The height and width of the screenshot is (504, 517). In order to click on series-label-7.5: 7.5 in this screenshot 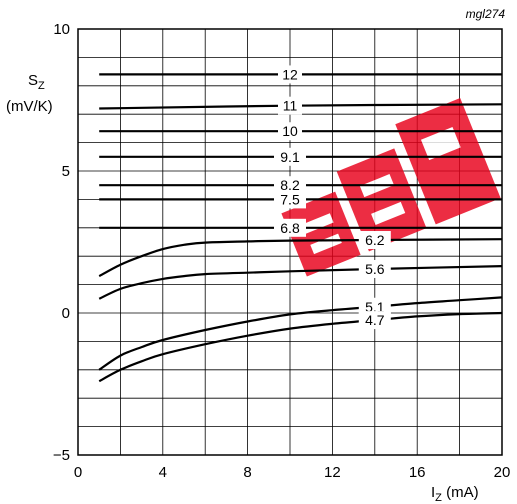, I will do `click(290, 199)`.